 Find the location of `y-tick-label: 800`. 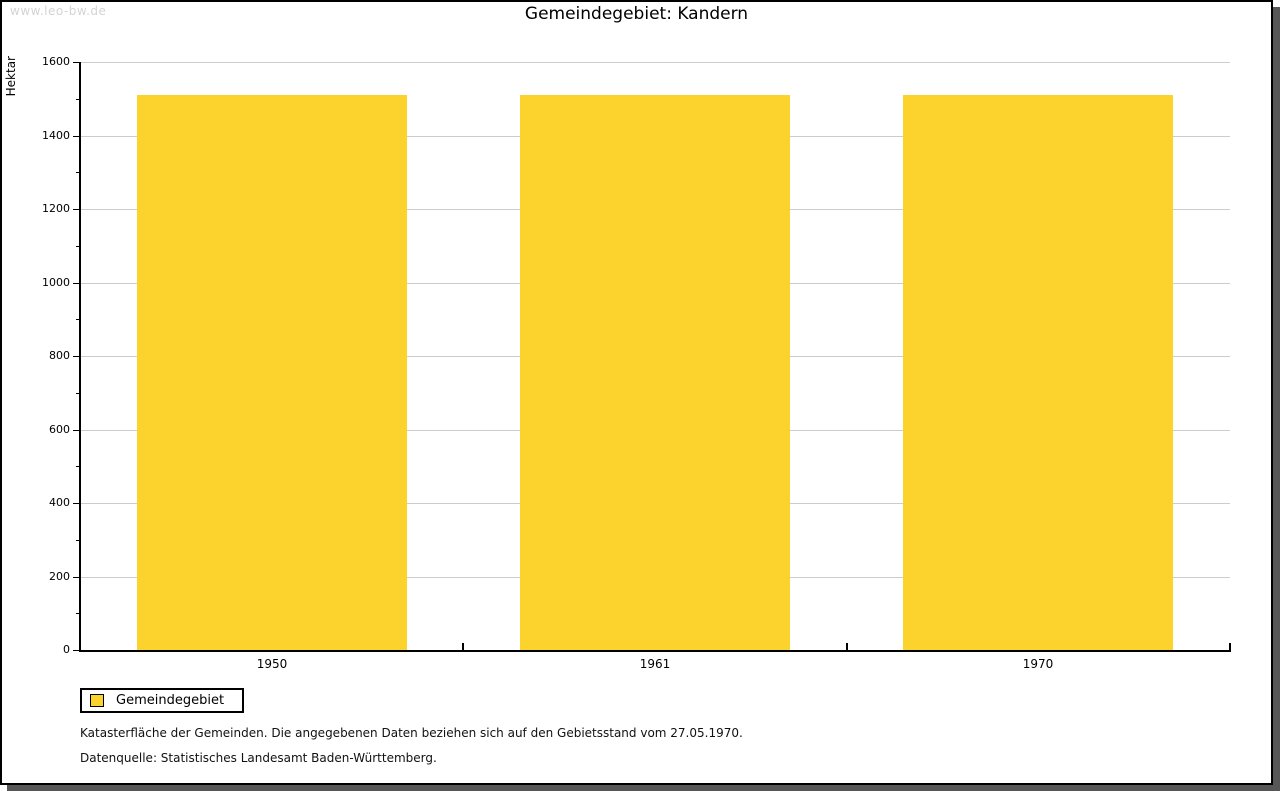

y-tick-label: 800 is located at coordinates (59, 355).